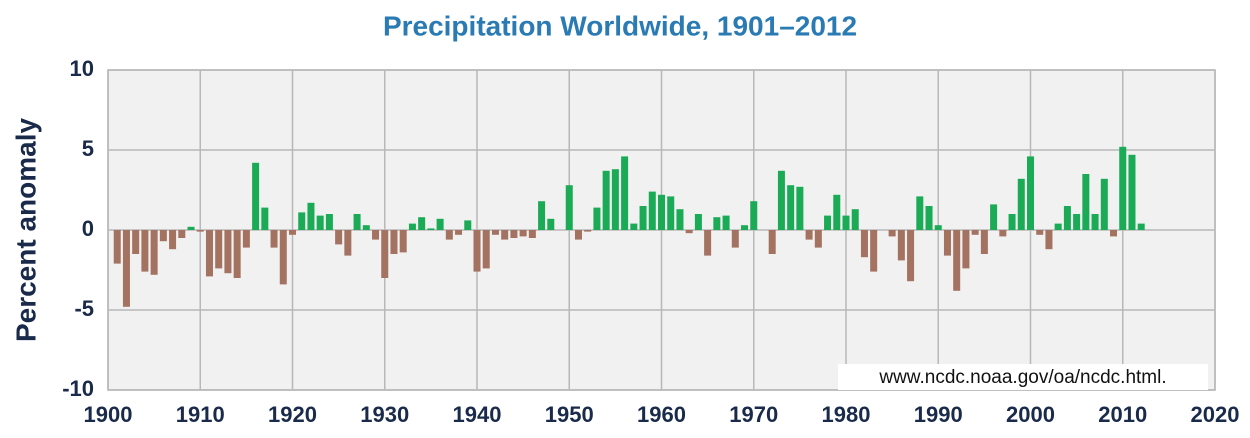 Image resolution: width=1250 pixels, height=438 pixels. What do you see at coordinates (25, 230) in the screenshot?
I see `y-axis-label: Percent anomaly` at bounding box center [25, 230].